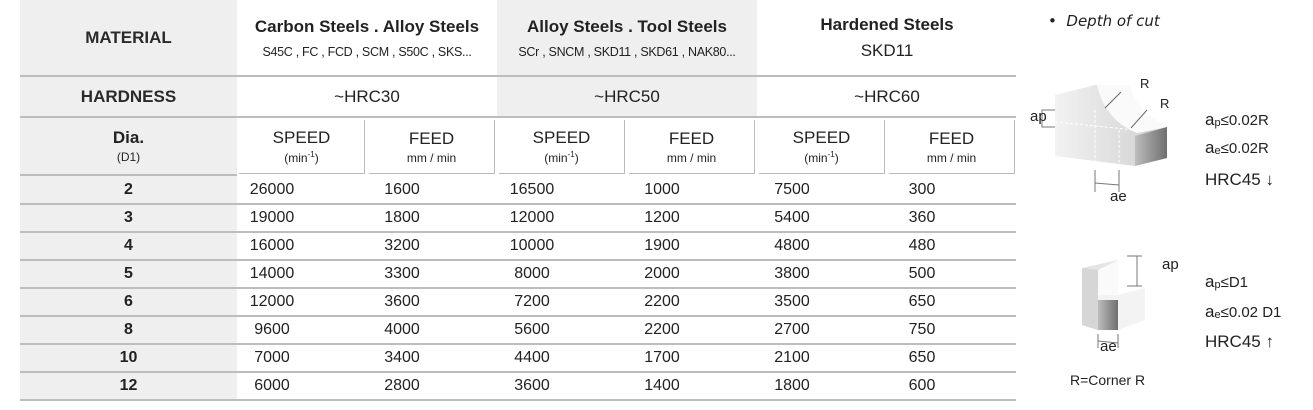 This screenshot has width=1313, height=410. I want to click on speed-cell: 1800, so click(792, 385).